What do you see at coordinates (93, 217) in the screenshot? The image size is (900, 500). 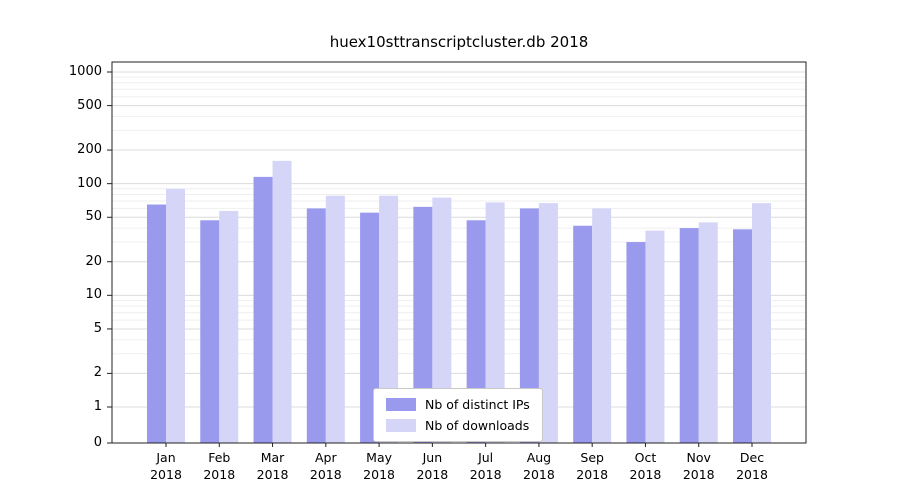 I see `y-tick-label: 50` at bounding box center [93, 217].